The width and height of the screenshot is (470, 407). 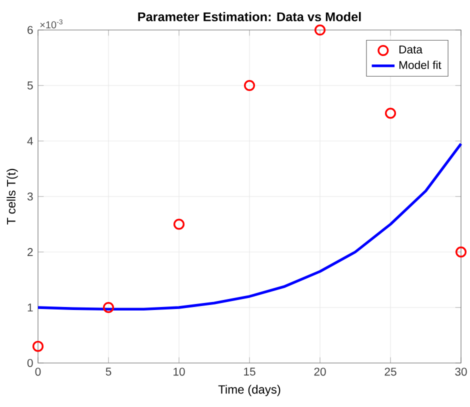 What do you see at coordinates (30, 252) in the screenshot?
I see `y-tick-label: 2` at bounding box center [30, 252].